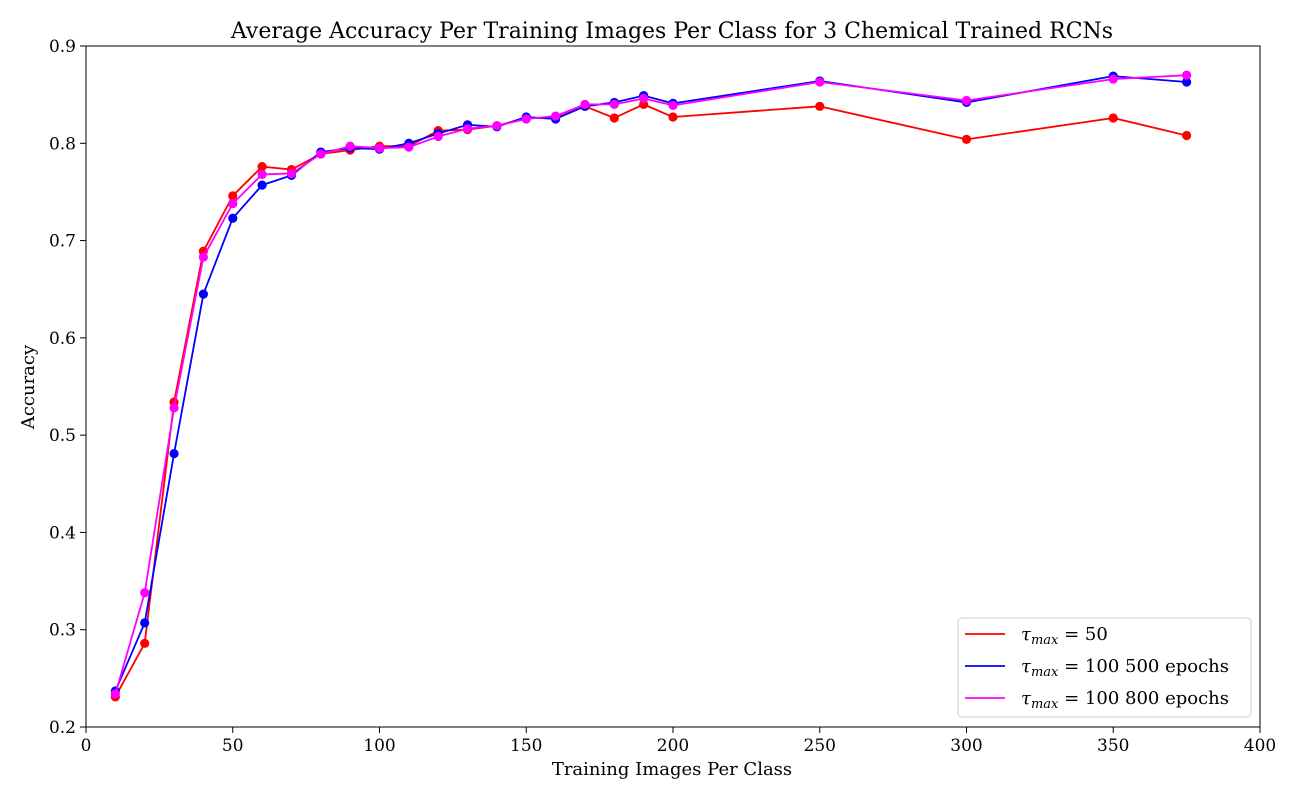 Image resolution: width=1300 pixels, height=800 pixels. What do you see at coordinates (62, 144) in the screenshot?
I see `y-tick-label: 0.8` at bounding box center [62, 144].